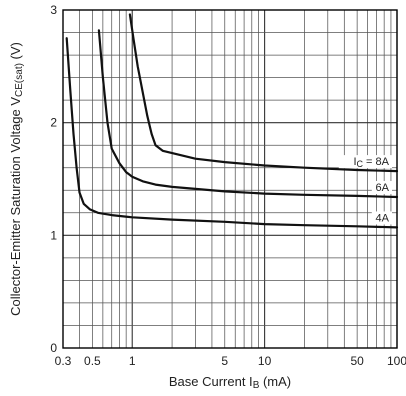 This screenshot has width=406, height=396. I want to click on x-tick-label: 0.3, so click(63, 361).